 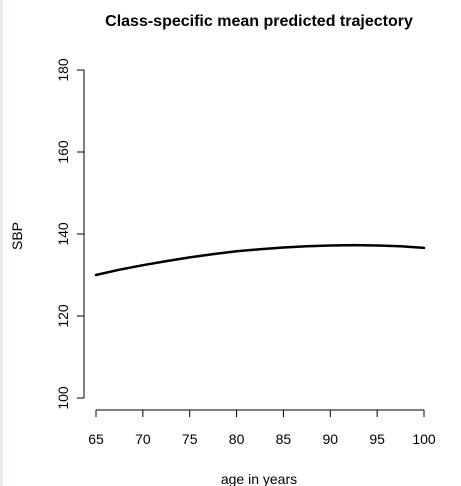 What do you see at coordinates (1, 243) in the screenshot?
I see `window-left-edge` at bounding box center [1, 243].